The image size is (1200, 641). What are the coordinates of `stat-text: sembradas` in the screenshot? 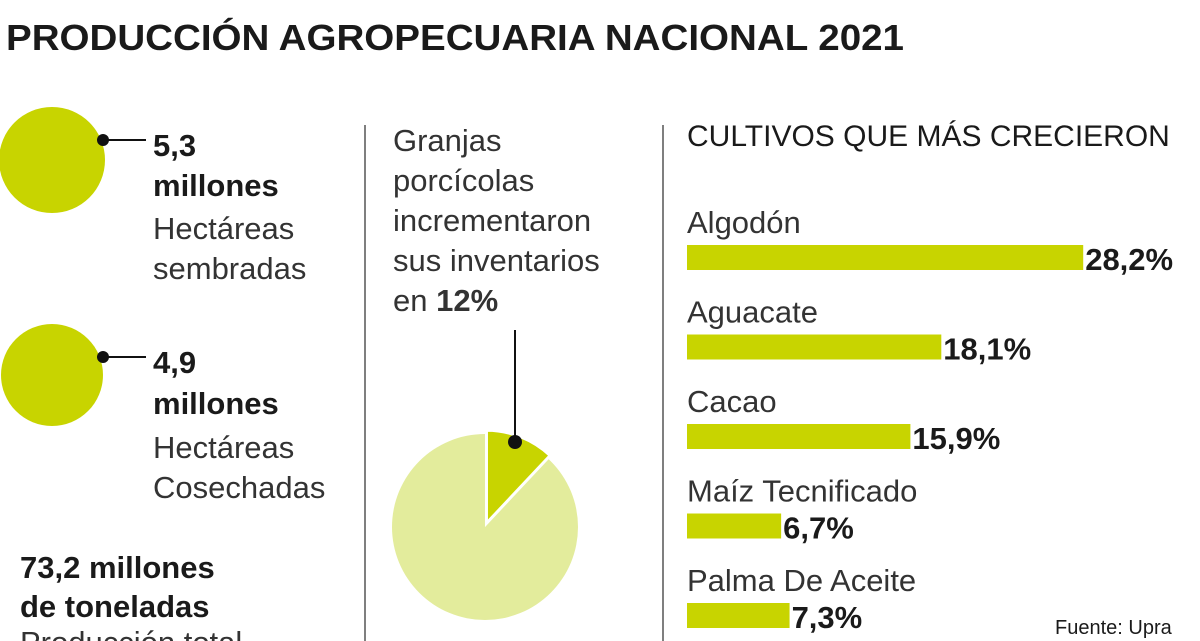 It's located at (229, 268).